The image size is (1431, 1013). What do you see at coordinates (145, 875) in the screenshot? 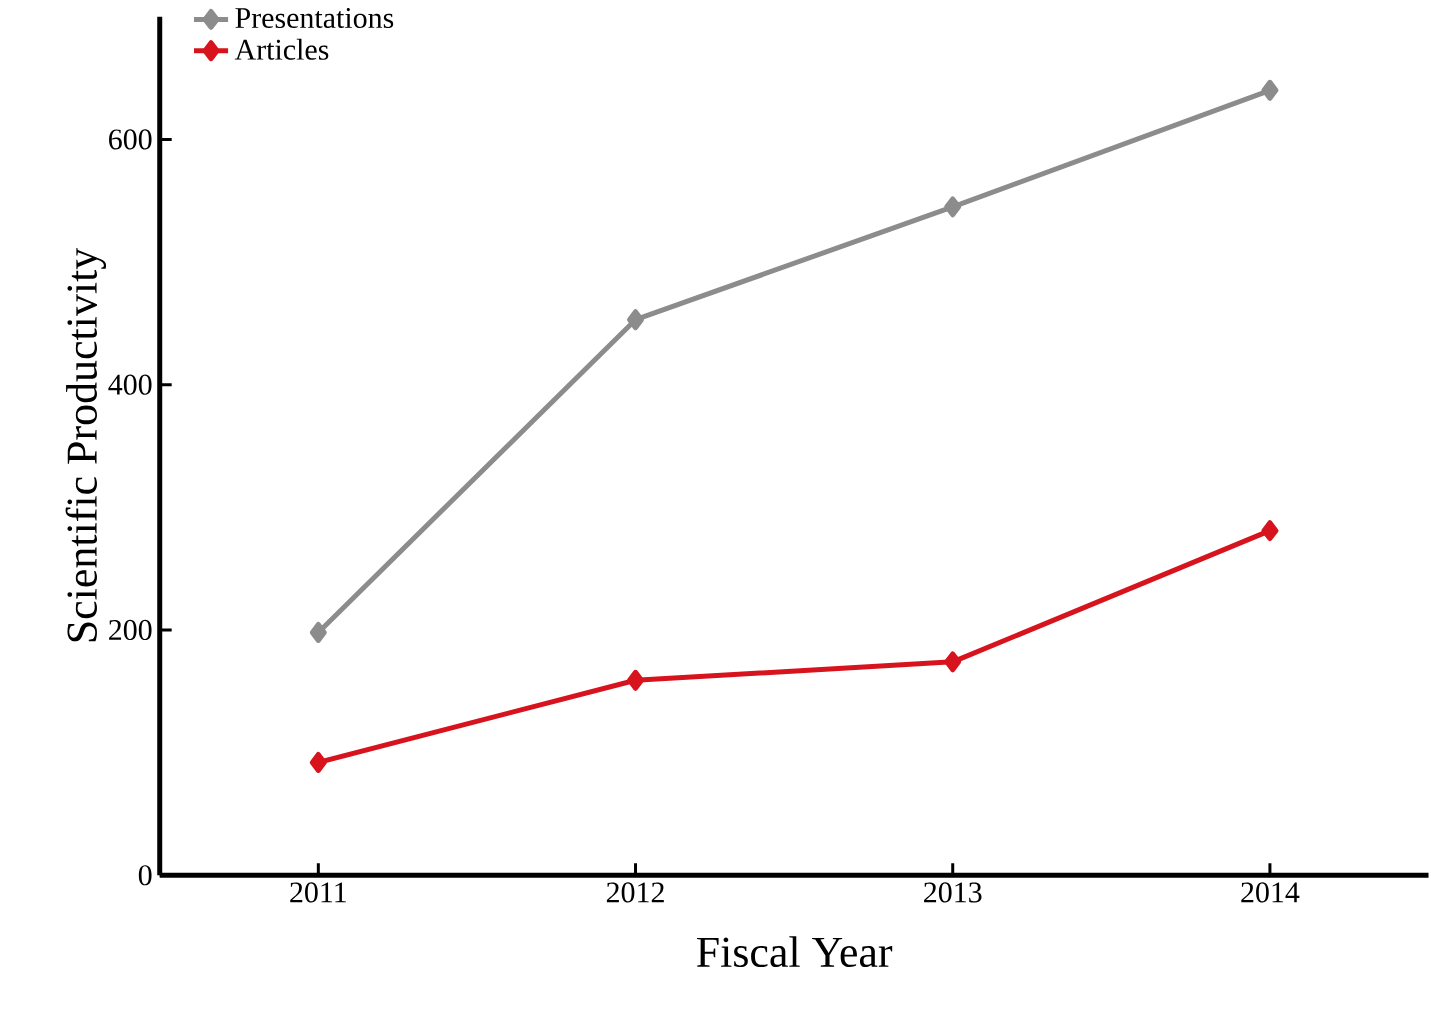
I see `y-tick-label: 0` at bounding box center [145, 875].